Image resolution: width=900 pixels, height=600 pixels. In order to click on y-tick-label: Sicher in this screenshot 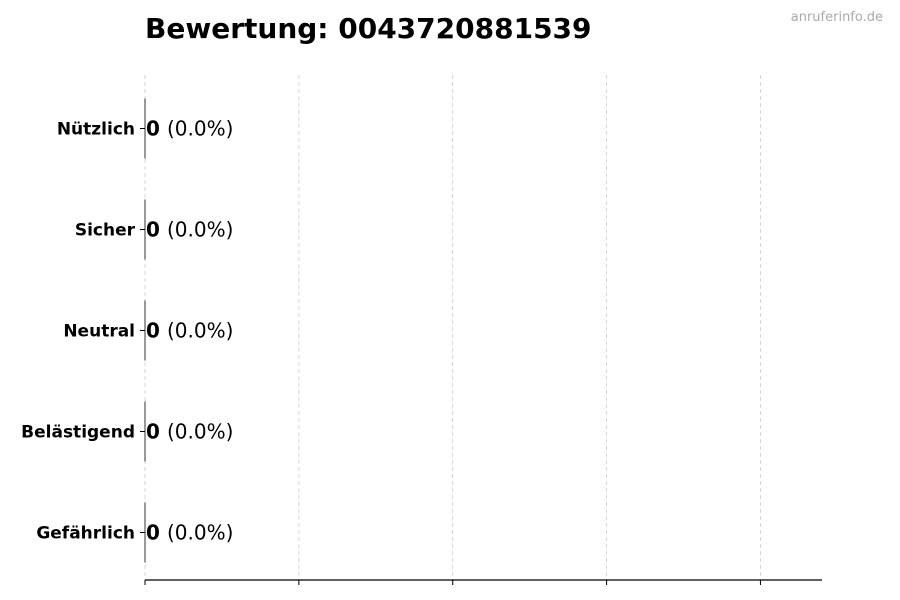, I will do `click(105, 231)`.